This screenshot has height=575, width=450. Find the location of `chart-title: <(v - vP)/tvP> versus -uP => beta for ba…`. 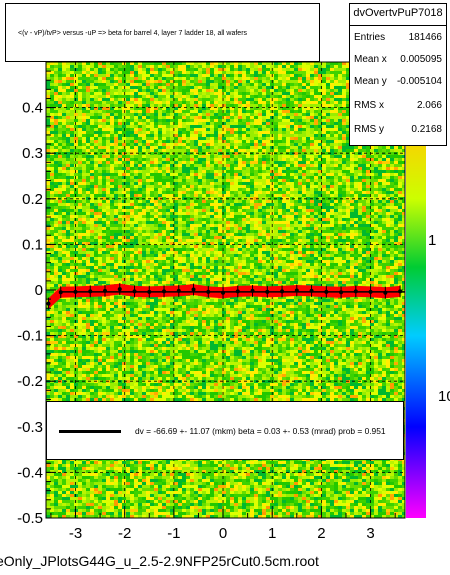

chart-title: <(v - vP)/tvP> versus -uP => beta for ba… is located at coordinates (133, 33).